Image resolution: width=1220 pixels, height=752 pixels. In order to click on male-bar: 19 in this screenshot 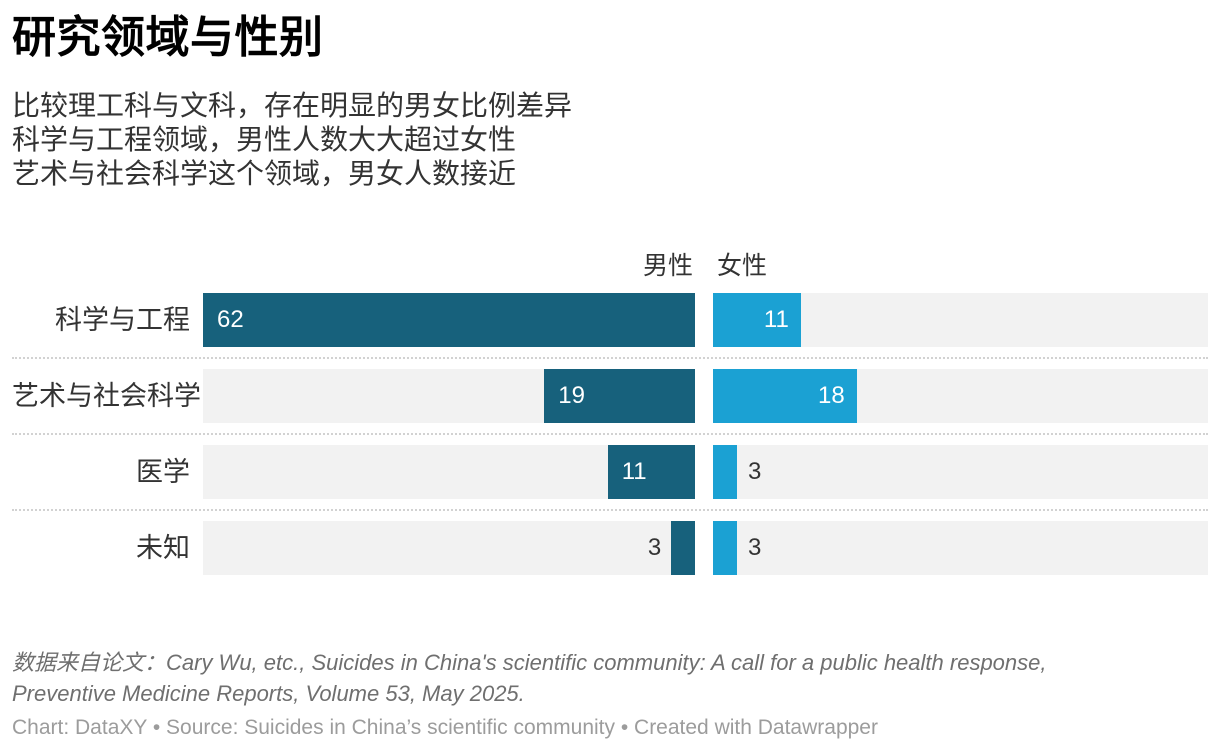, I will do `click(619, 396)`.